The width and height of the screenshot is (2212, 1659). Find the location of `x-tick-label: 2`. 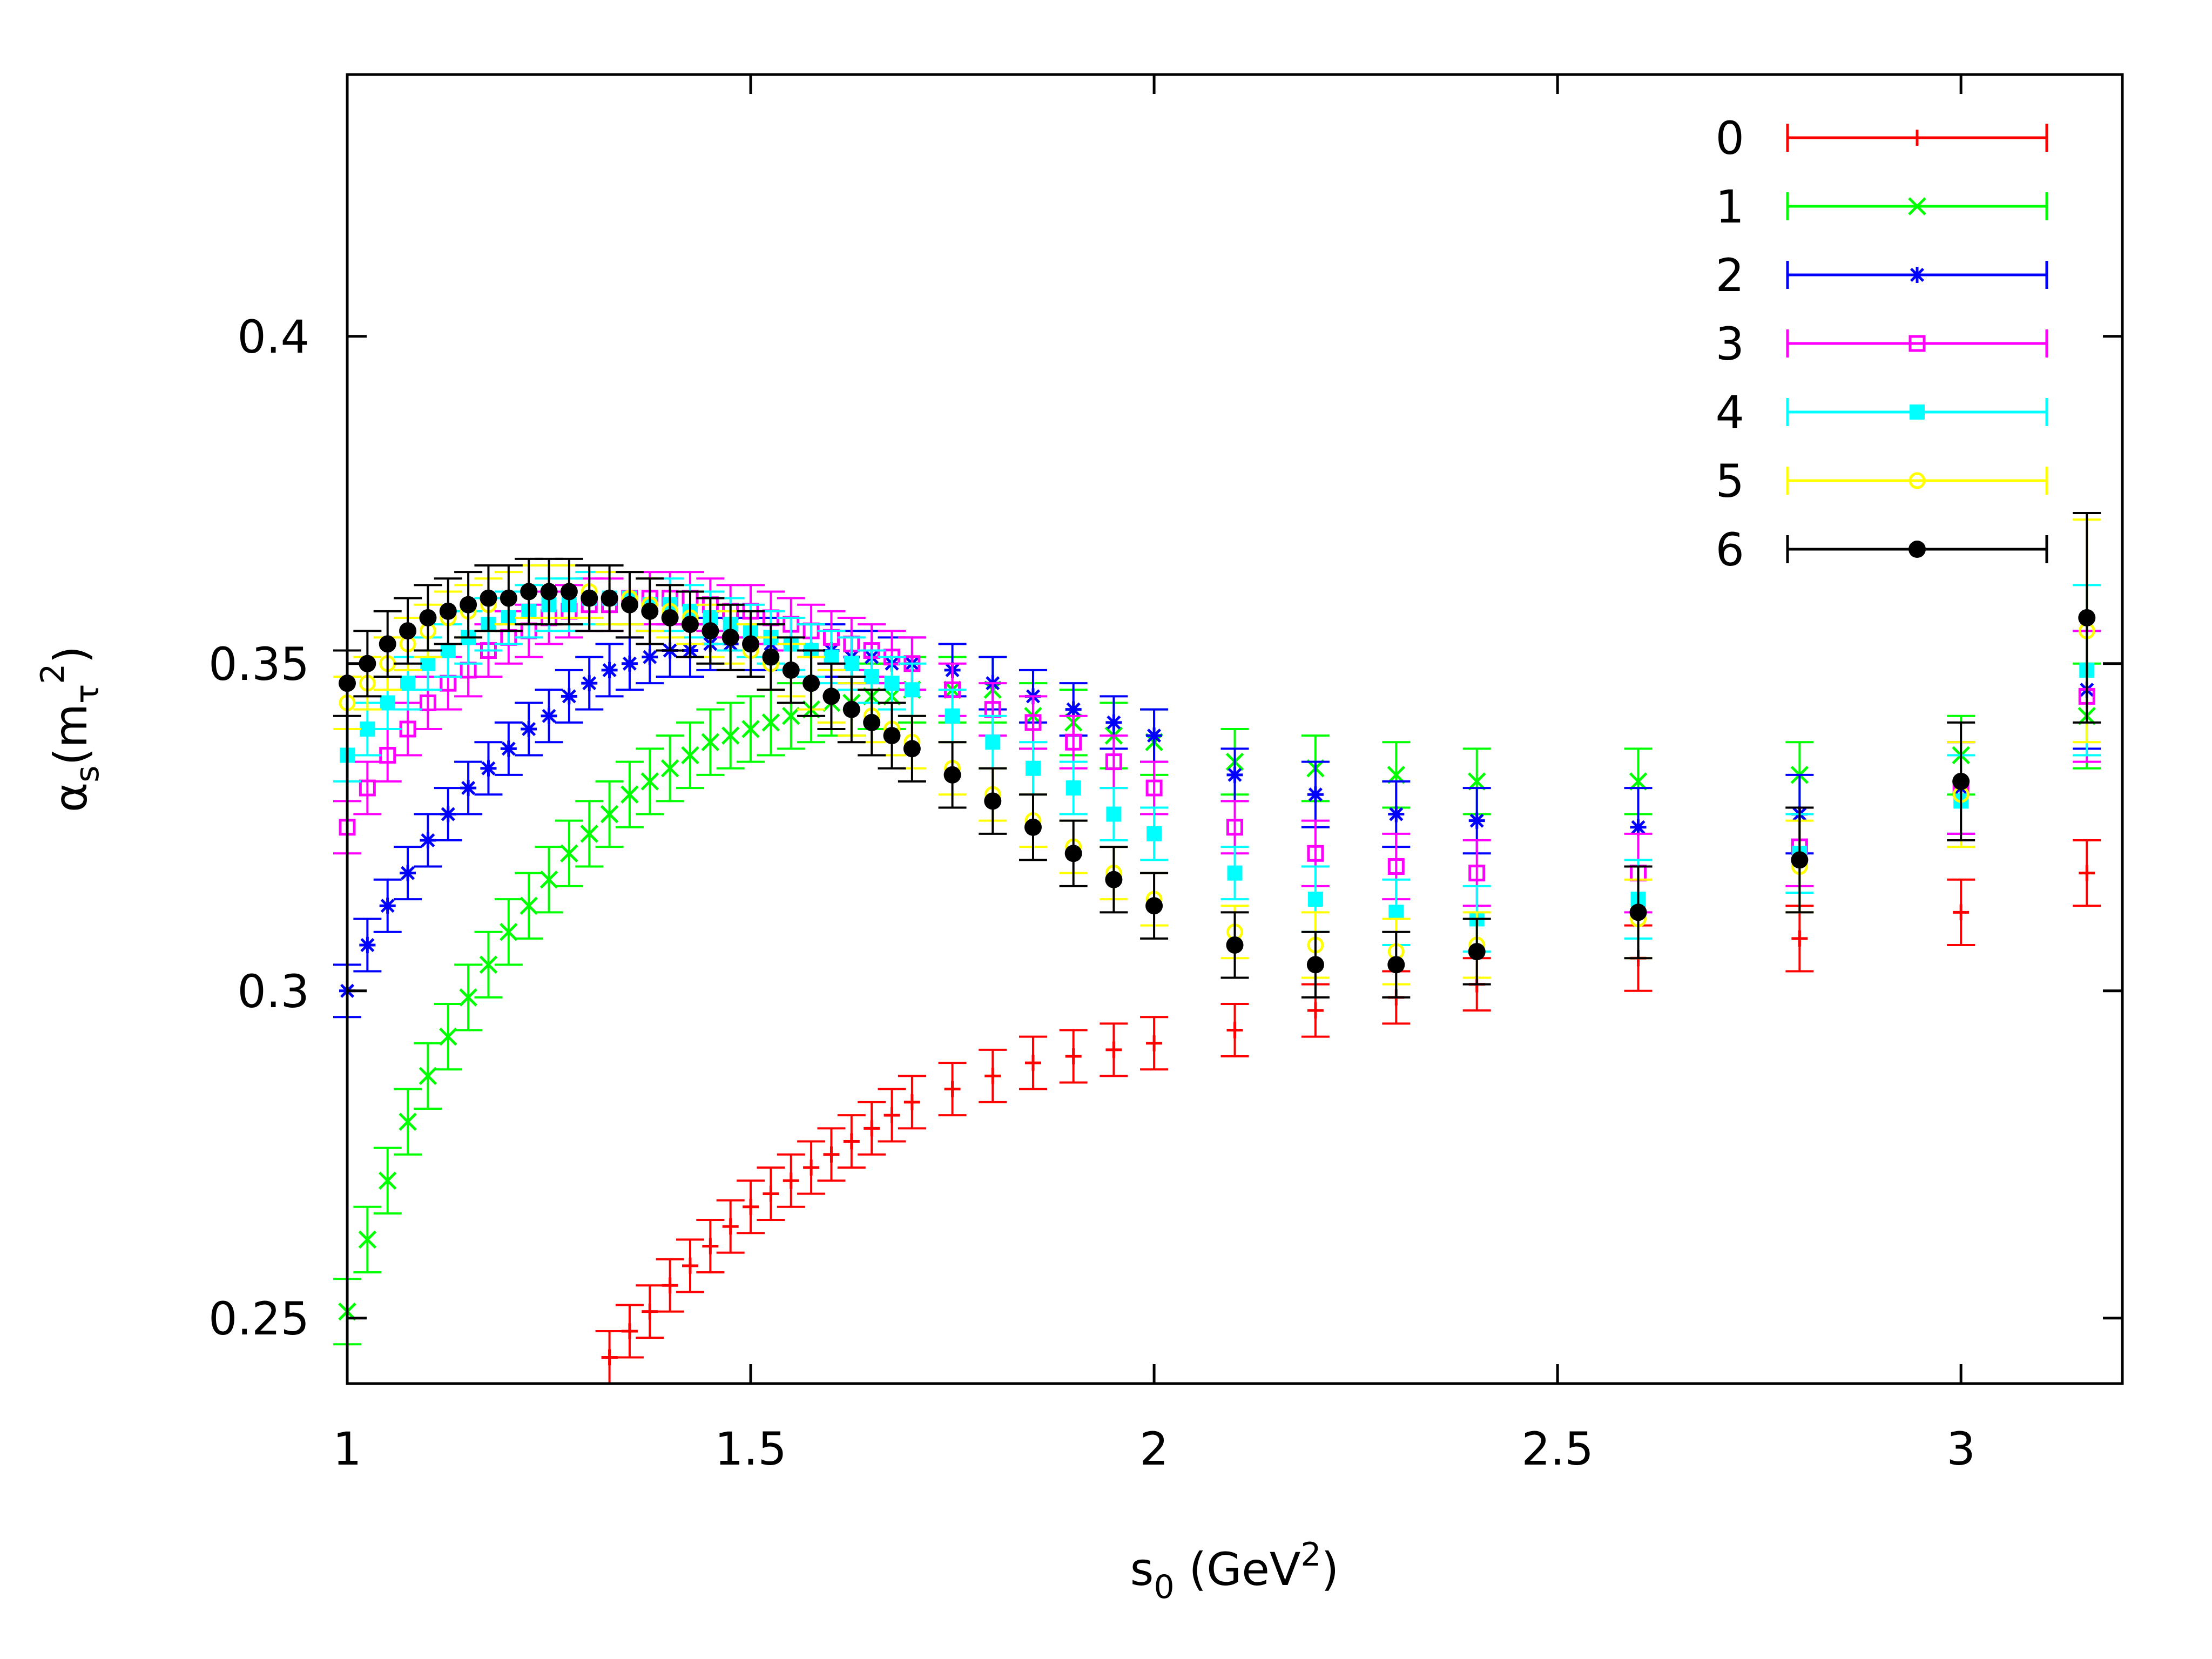

x-tick-label: 2 is located at coordinates (1153, 1448).